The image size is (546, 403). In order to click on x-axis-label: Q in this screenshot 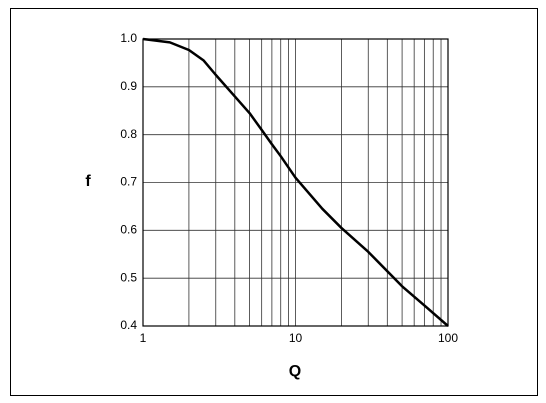, I will do `click(295, 371)`.